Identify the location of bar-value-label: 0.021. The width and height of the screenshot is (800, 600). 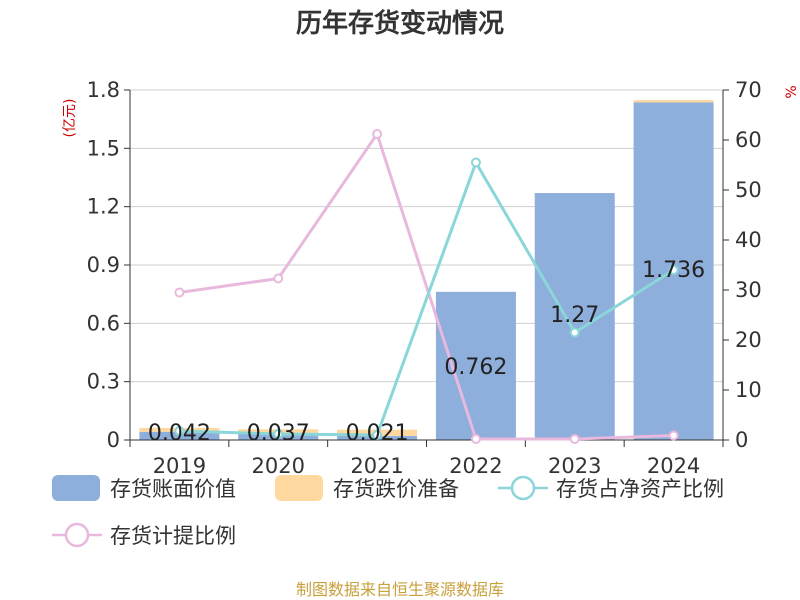
(377, 433).